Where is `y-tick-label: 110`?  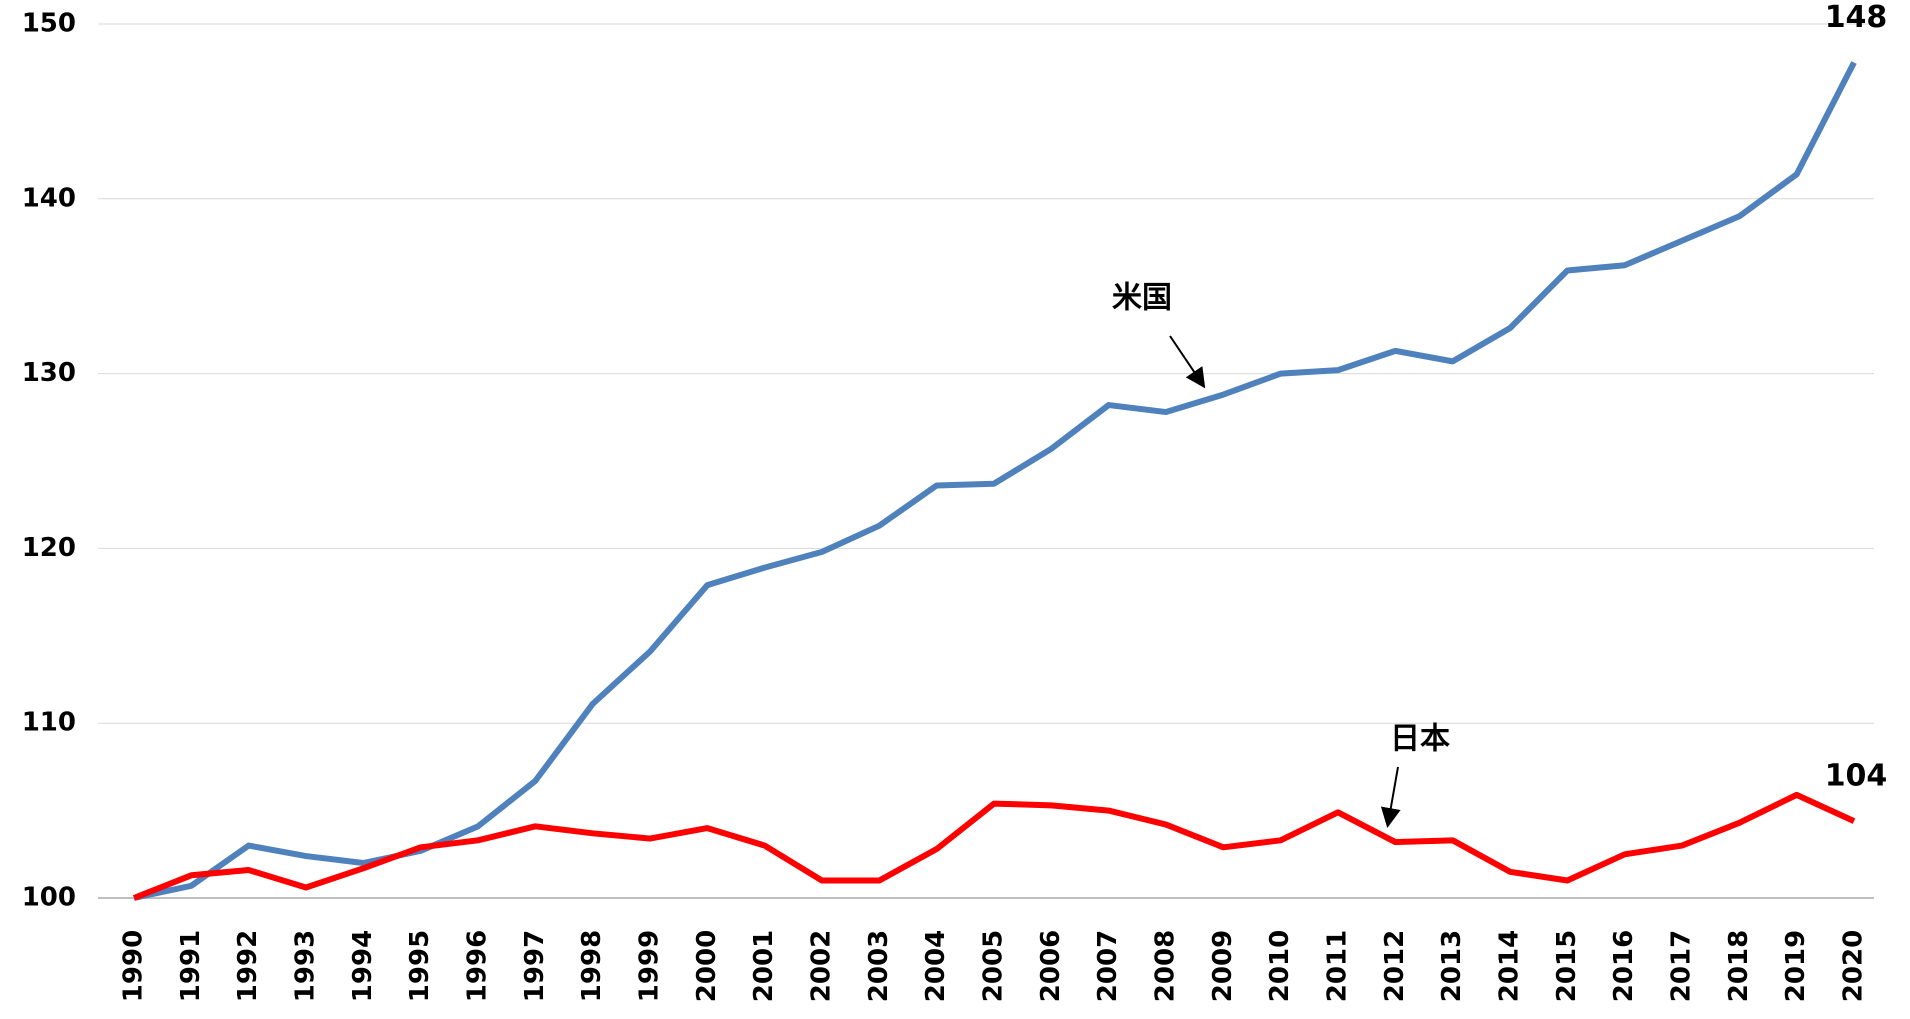 y-tick-label: 110 is located at coordinates (49, 723).